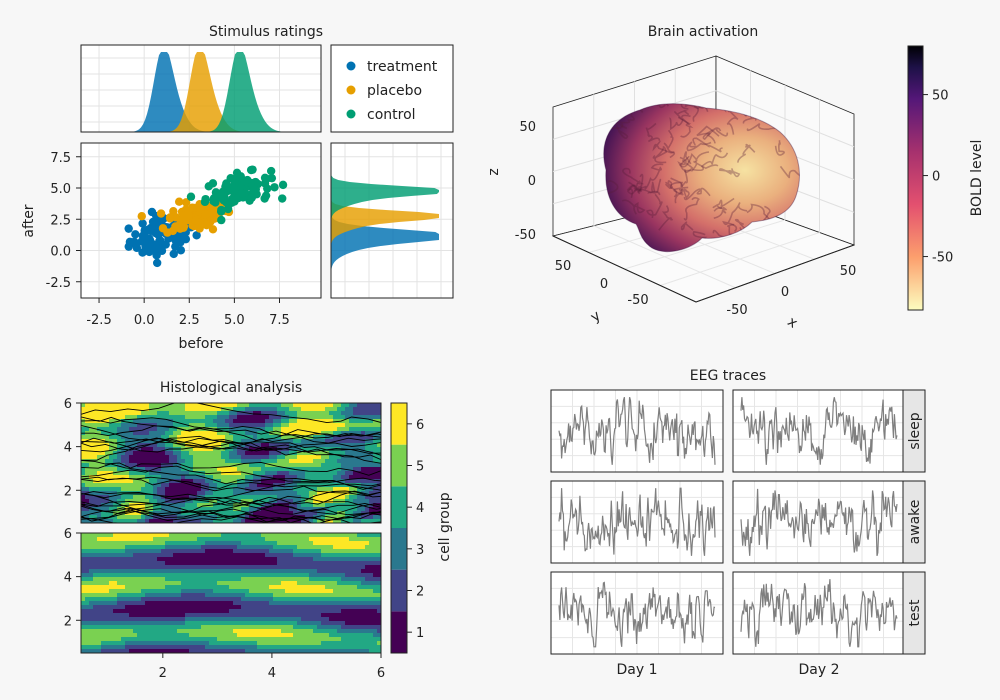 The width and height of the screenshot is (1000, 700). Describe the element at coordinates (231, 477) in the screenshot. I see `contour-line` at that location.